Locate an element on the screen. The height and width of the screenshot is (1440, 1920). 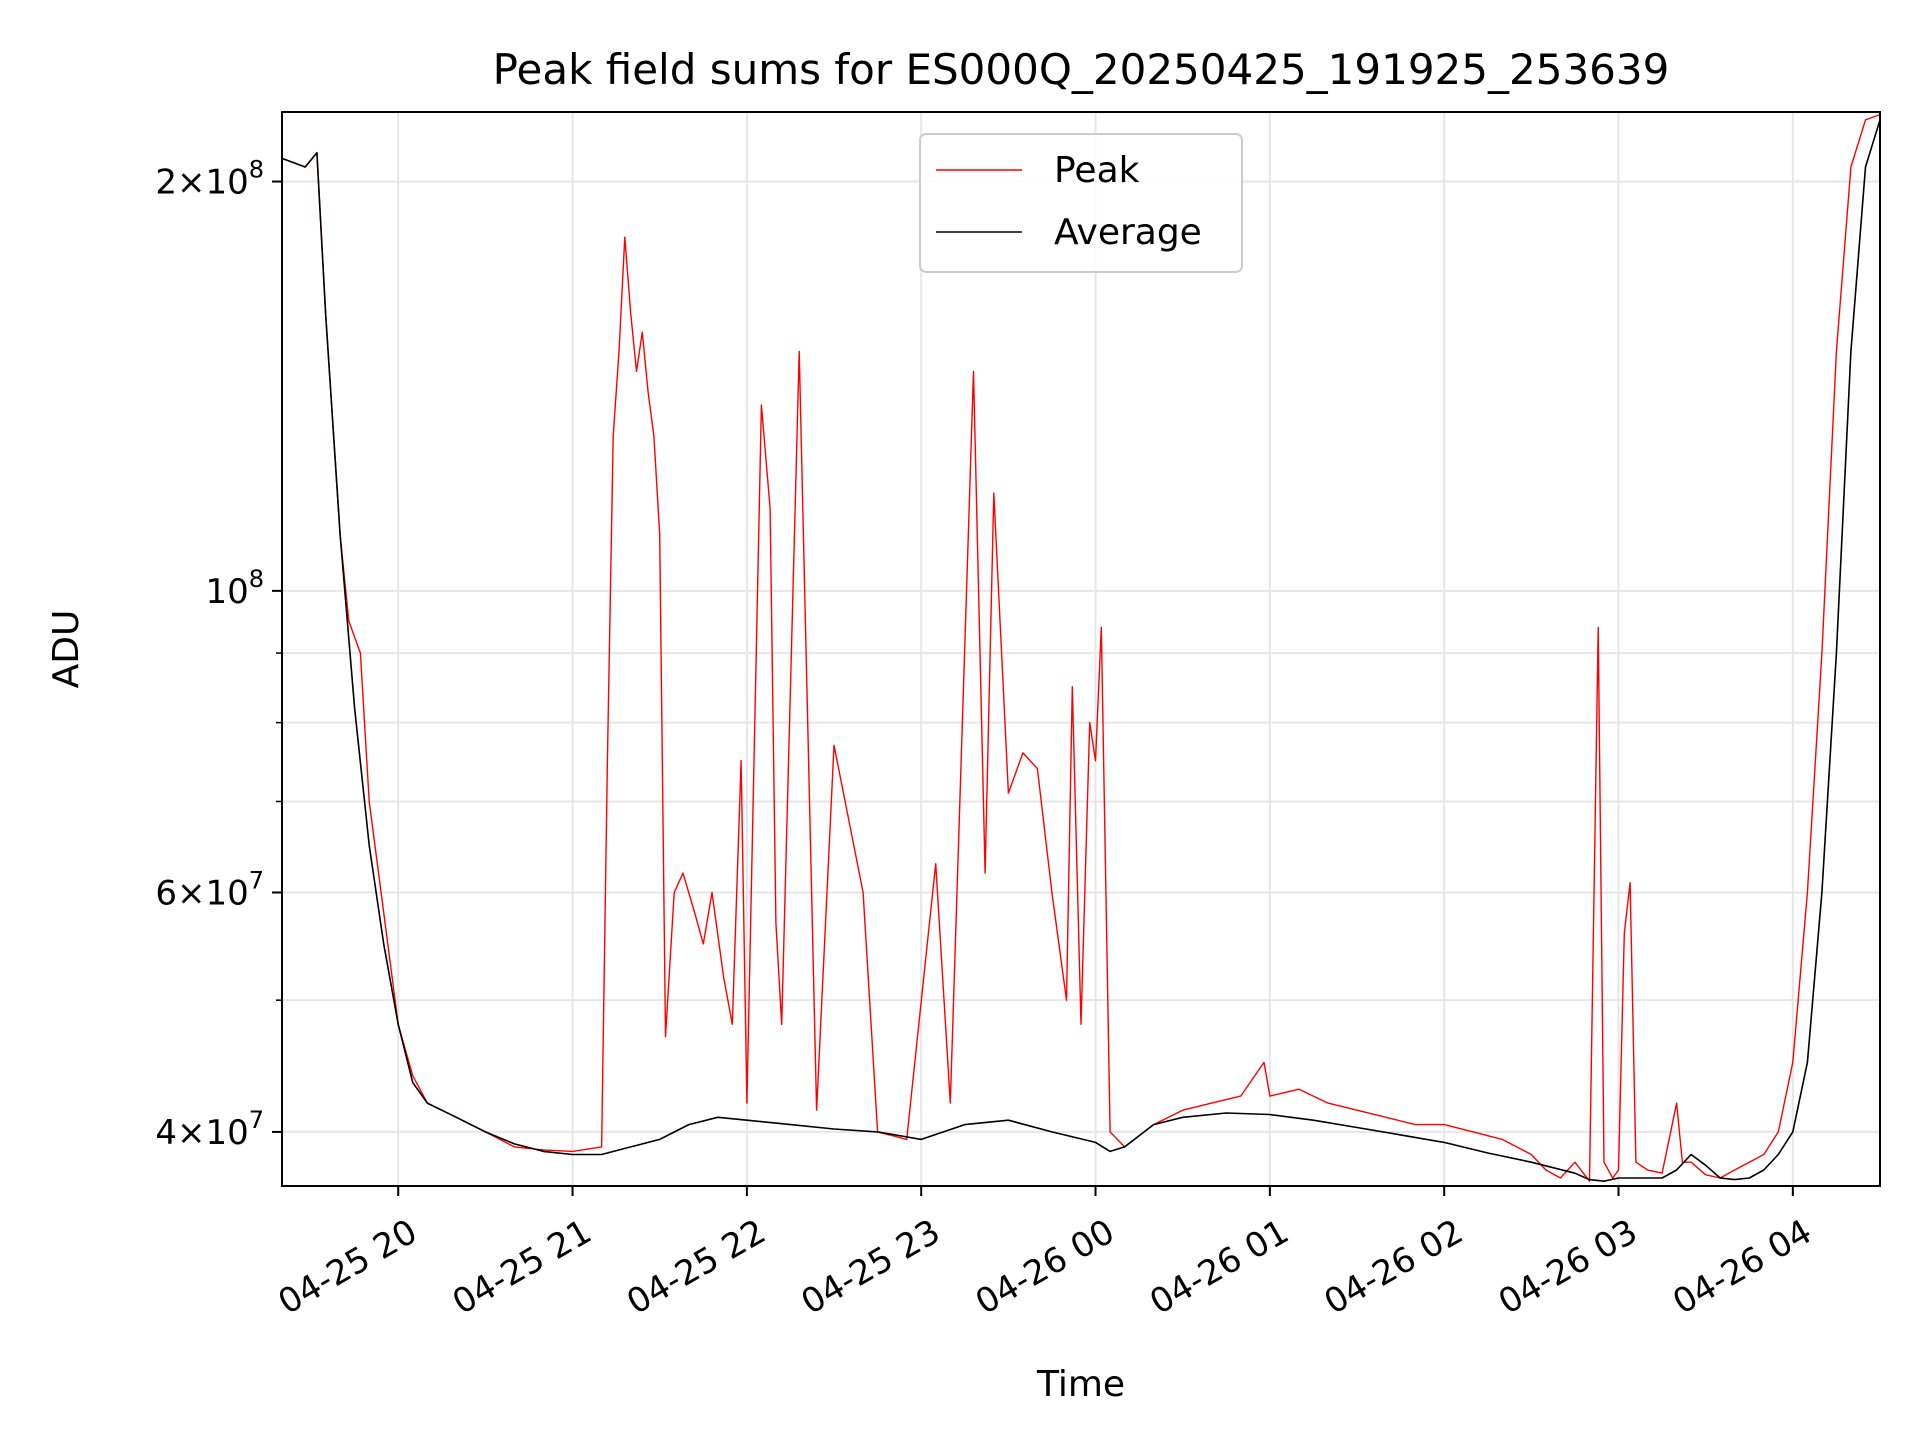
y-tick-label: 6×107 is located at coordinates (209, 890).